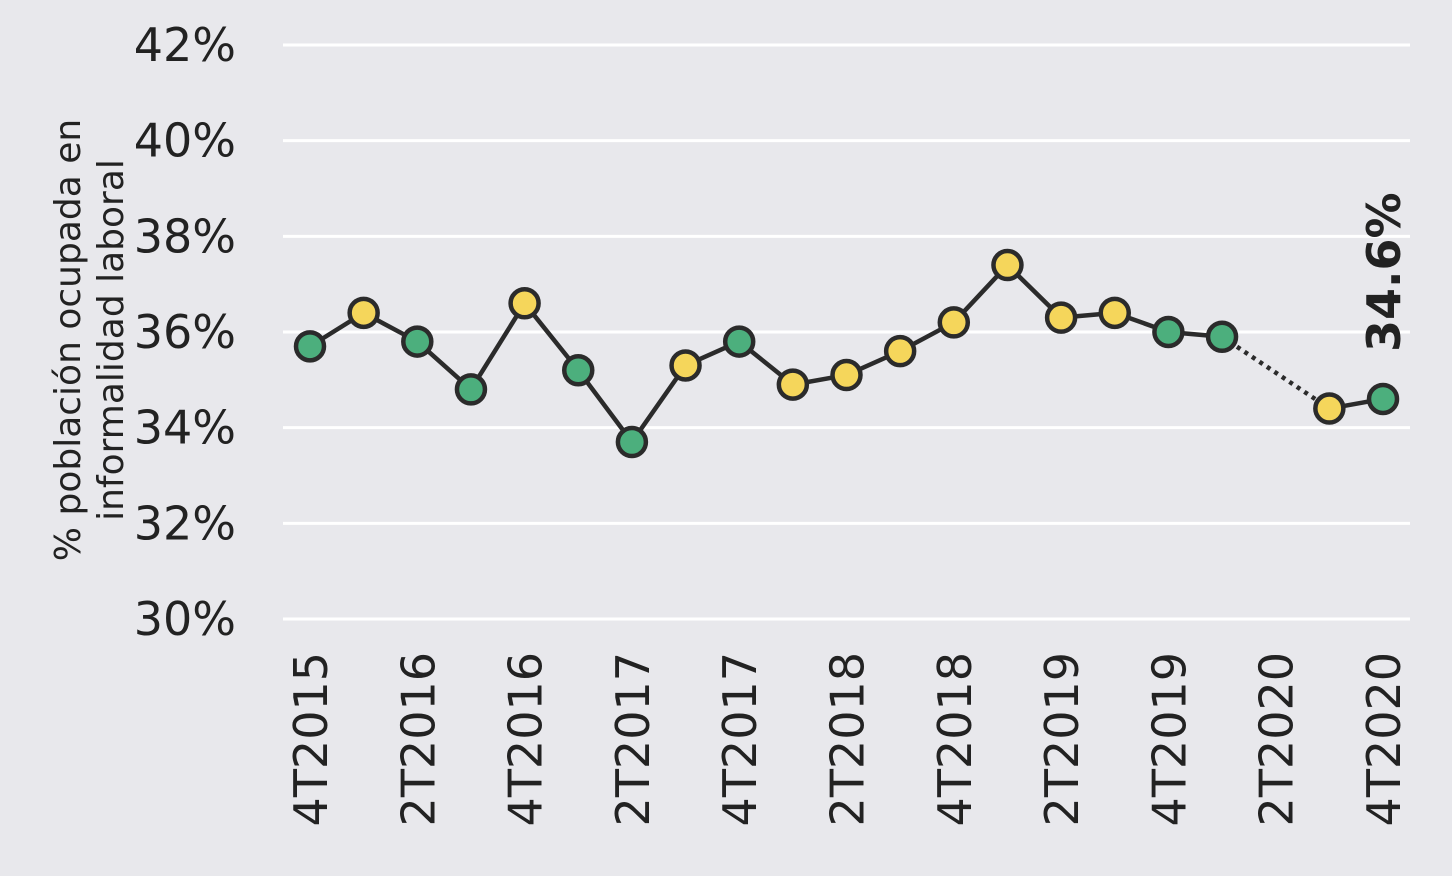 This screenshot has height=876, width=1452. Describe the element at coordinates (185, 619) in the screenshot. I see `y-tick-label: 30%` at that location.